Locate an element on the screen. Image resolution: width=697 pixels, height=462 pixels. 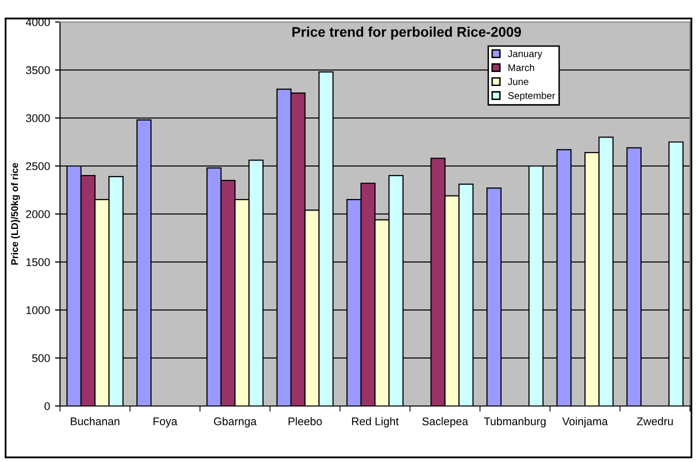
y-tick-label: 2000 is located at coordinates (38, 214).